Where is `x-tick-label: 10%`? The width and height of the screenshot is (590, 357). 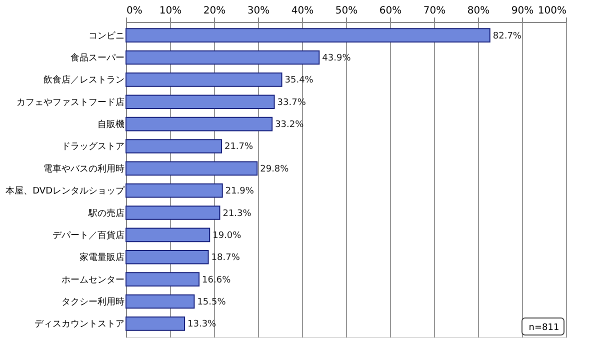 x-tick-label: 10% is located at coordinates (170, 11).